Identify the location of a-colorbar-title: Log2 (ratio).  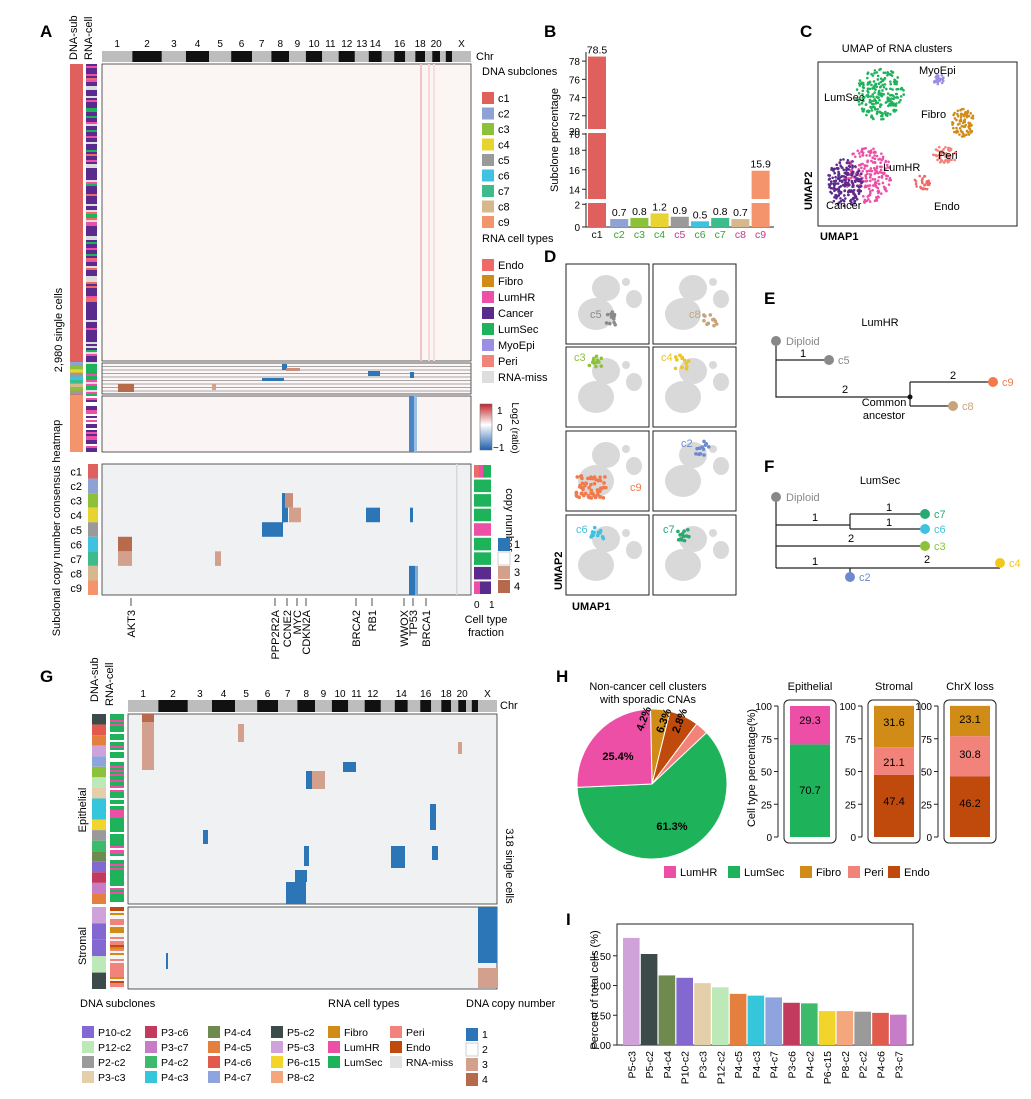
(514, 427).